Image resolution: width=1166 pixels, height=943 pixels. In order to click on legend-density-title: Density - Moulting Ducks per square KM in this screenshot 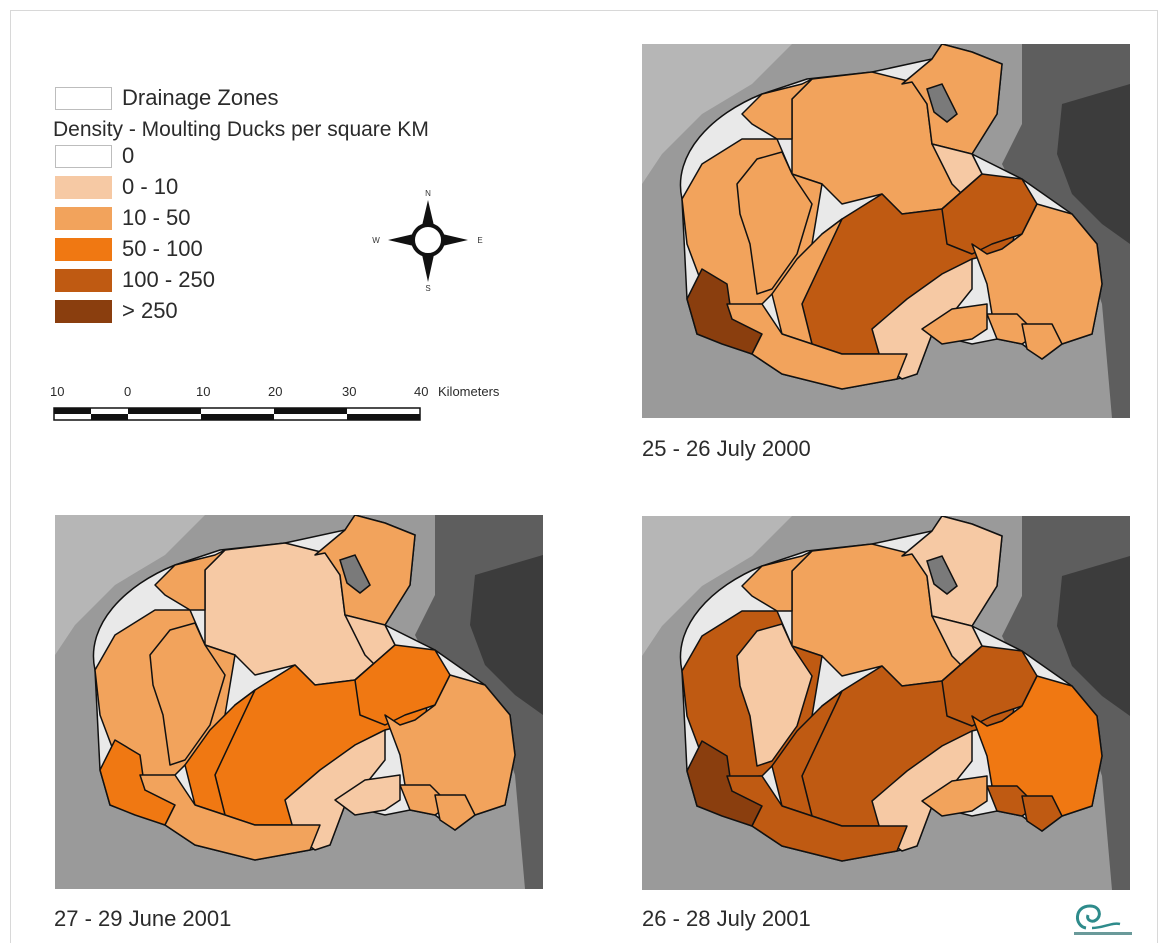, I will do `click(241, 129)`.